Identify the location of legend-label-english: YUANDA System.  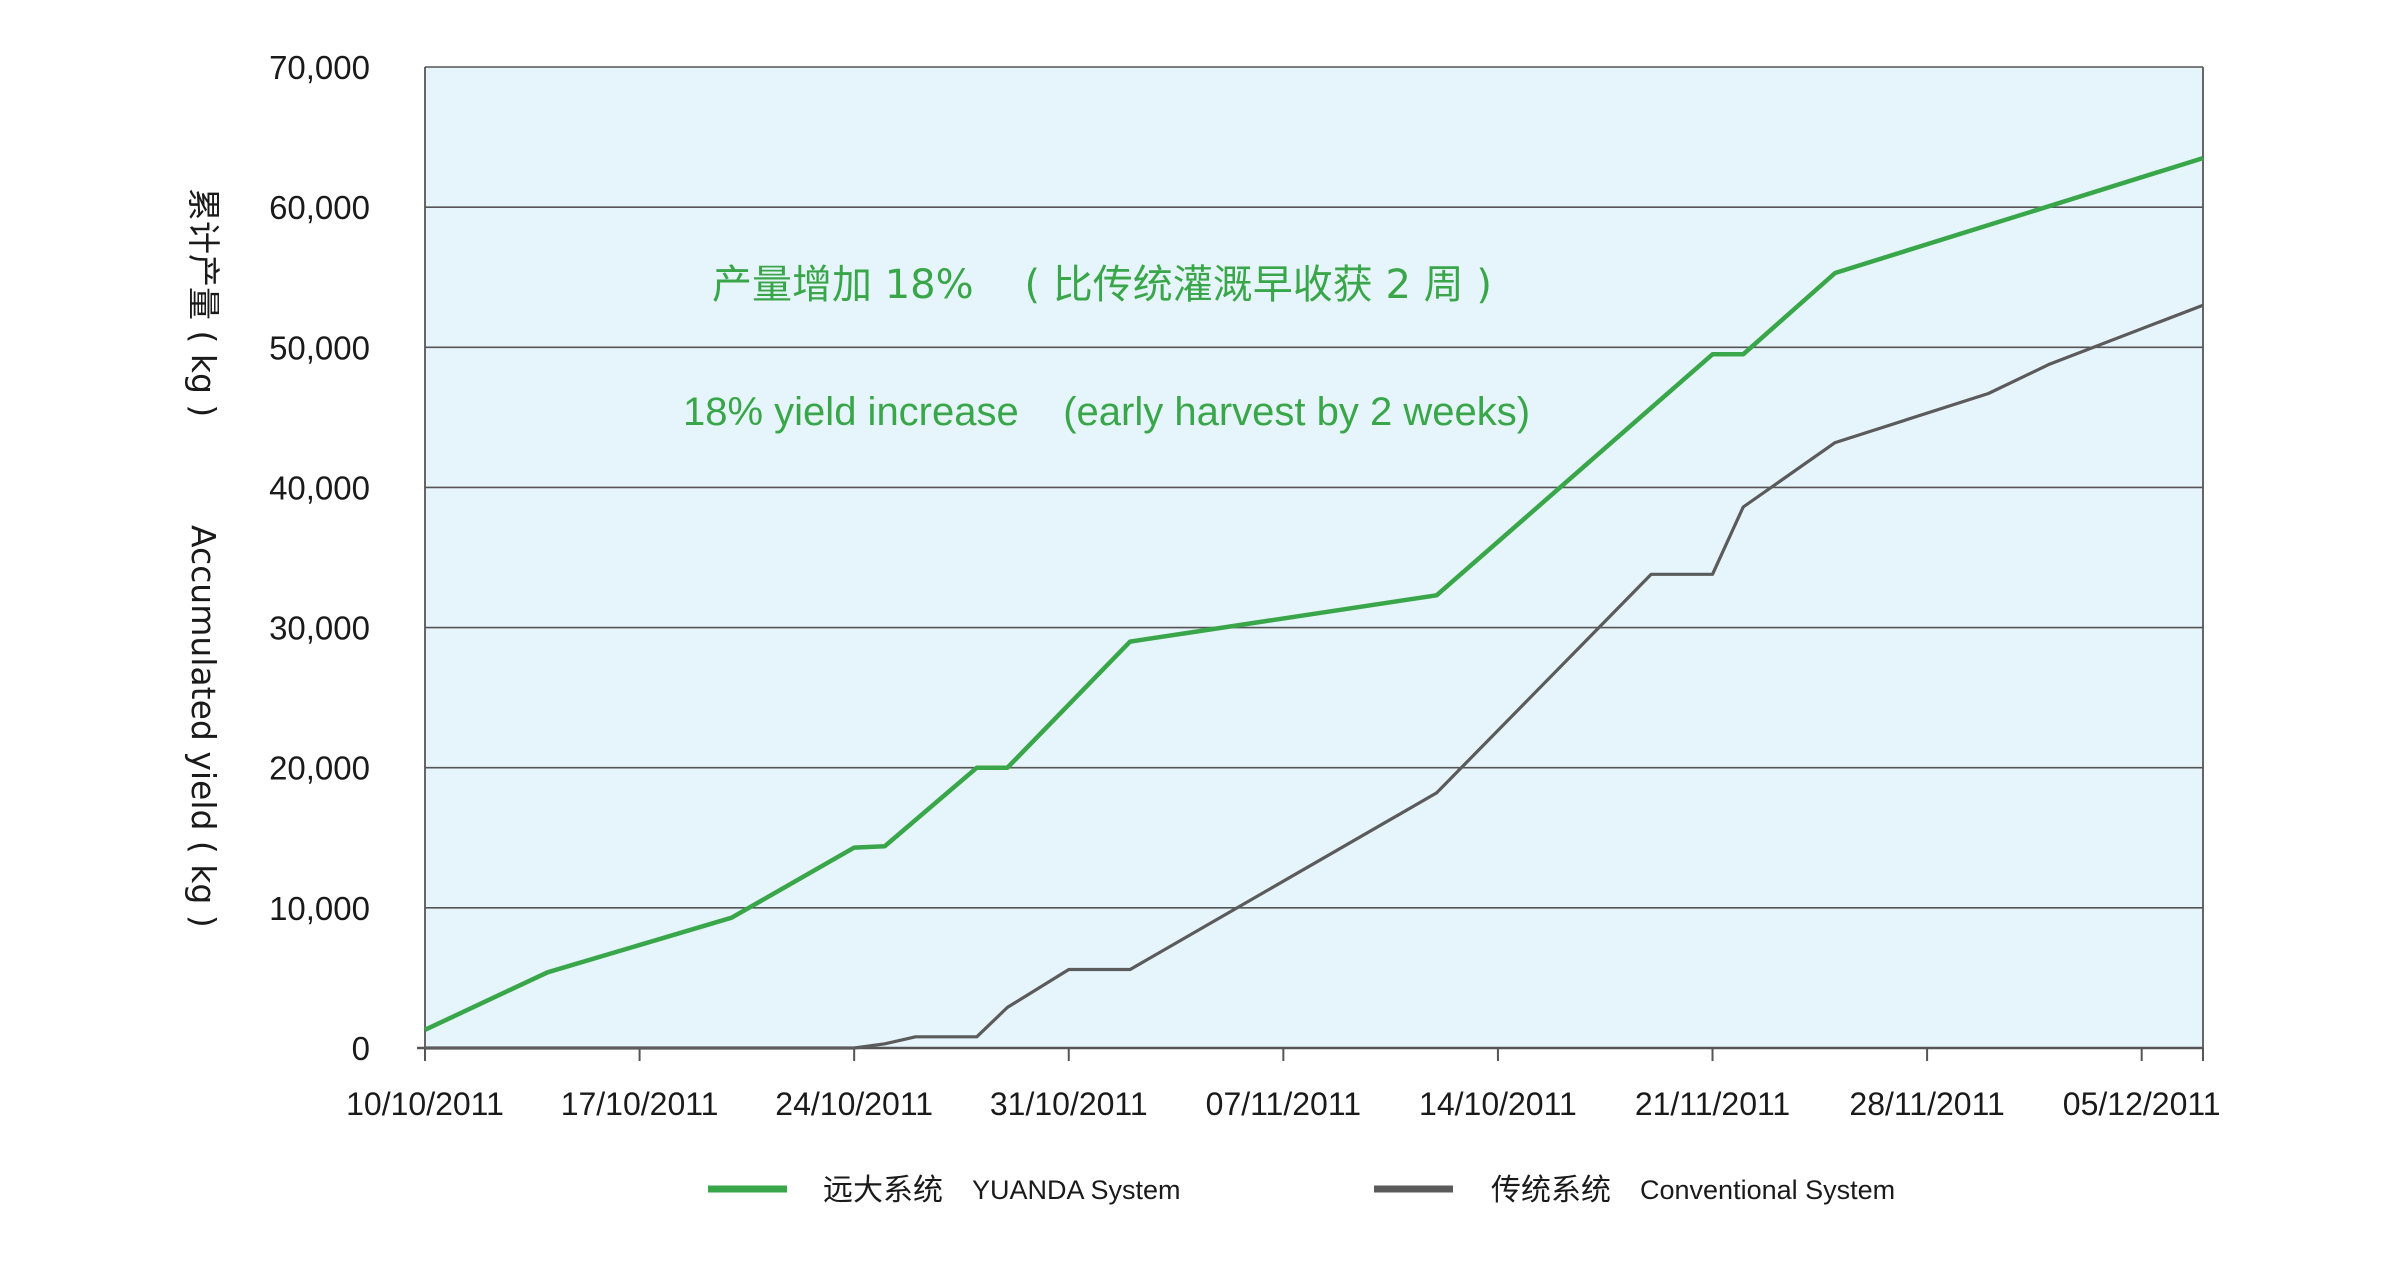
(1076, 1190).